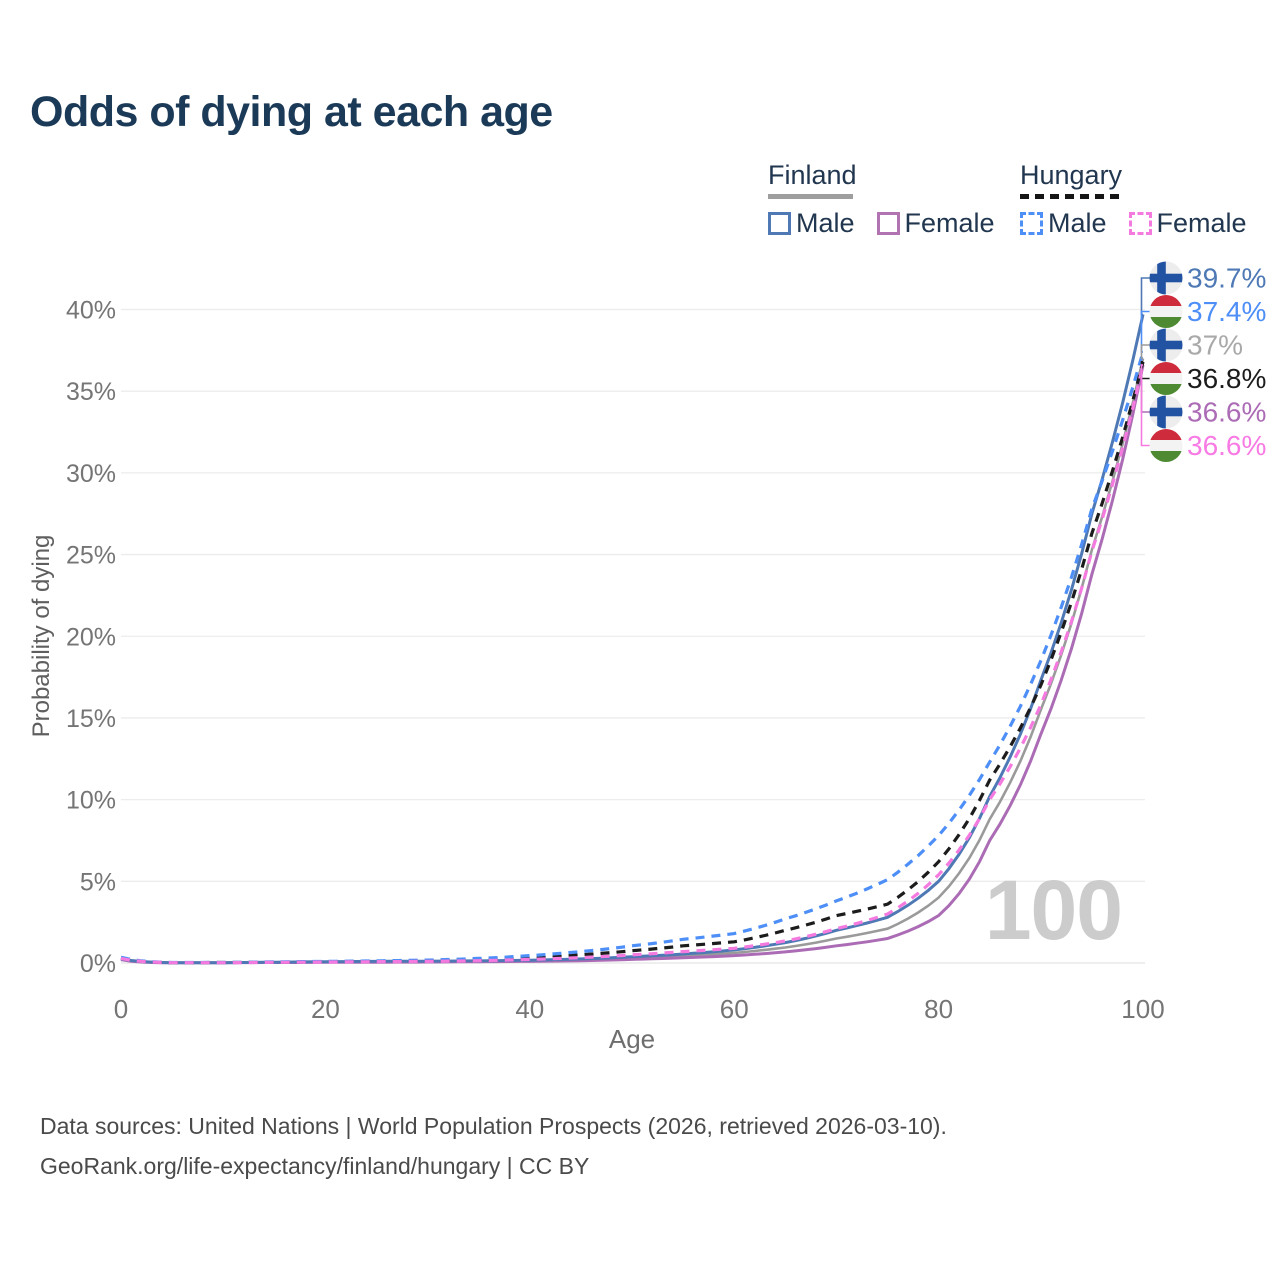 Image resolution: width=1280 pixels, height=1280 pixels. Describe the element at coordinates (91, 311) in the screenshot. I see `y-tick-label: 40%` at that location.